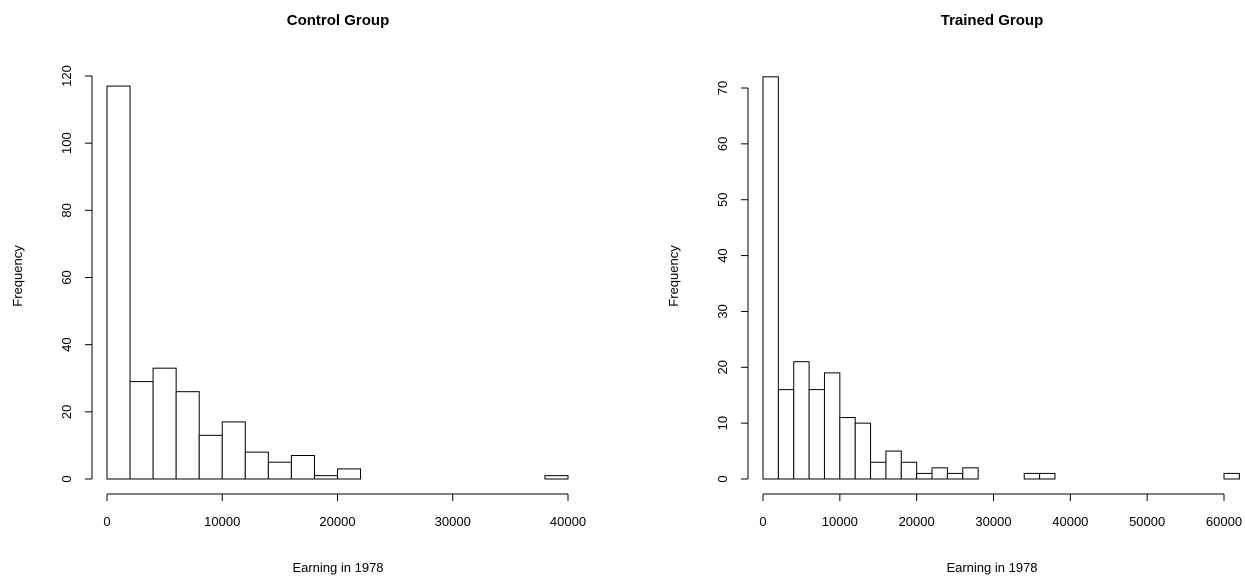  What do you see at coordinates (992, 20) in the screenshot?
I see `chart-title: Trained Group` at bounding box center [992, 20].